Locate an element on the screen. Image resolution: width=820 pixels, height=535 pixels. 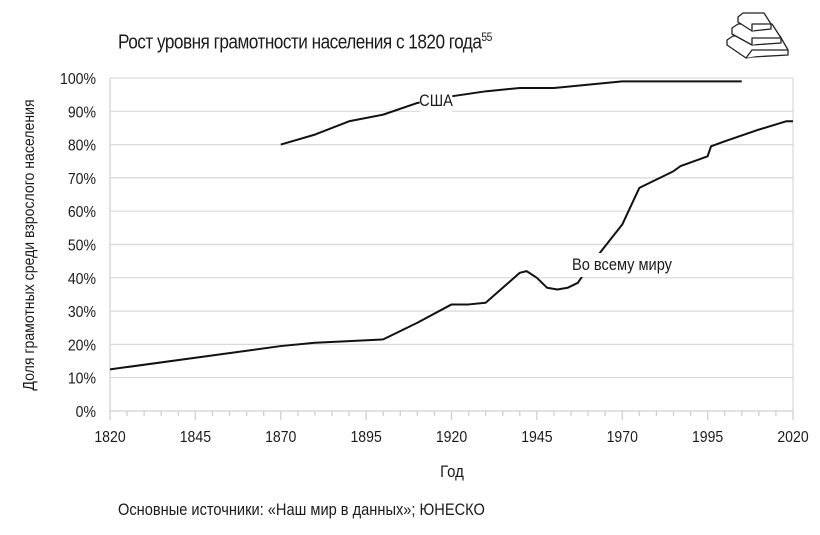
usa-line is located at coordinates (511, 113).